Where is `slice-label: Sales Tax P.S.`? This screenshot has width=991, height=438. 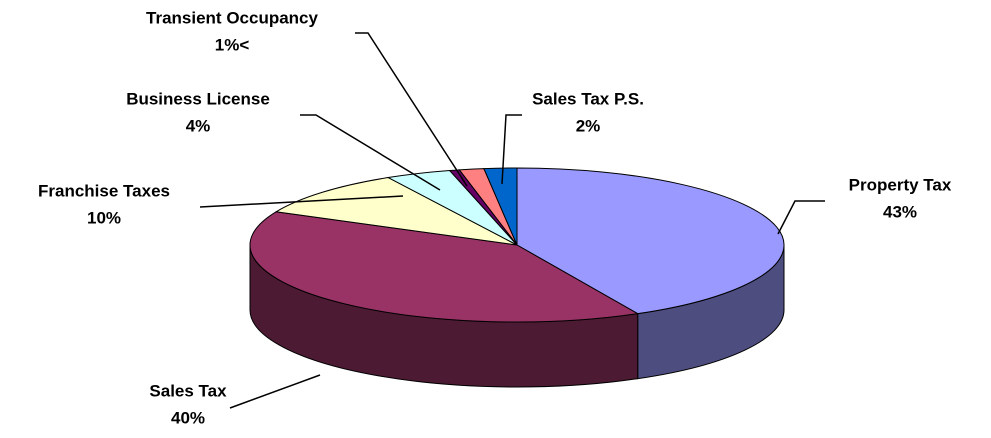
slice-label: Sales Tax P.S. is located at coordinates (588, 98).